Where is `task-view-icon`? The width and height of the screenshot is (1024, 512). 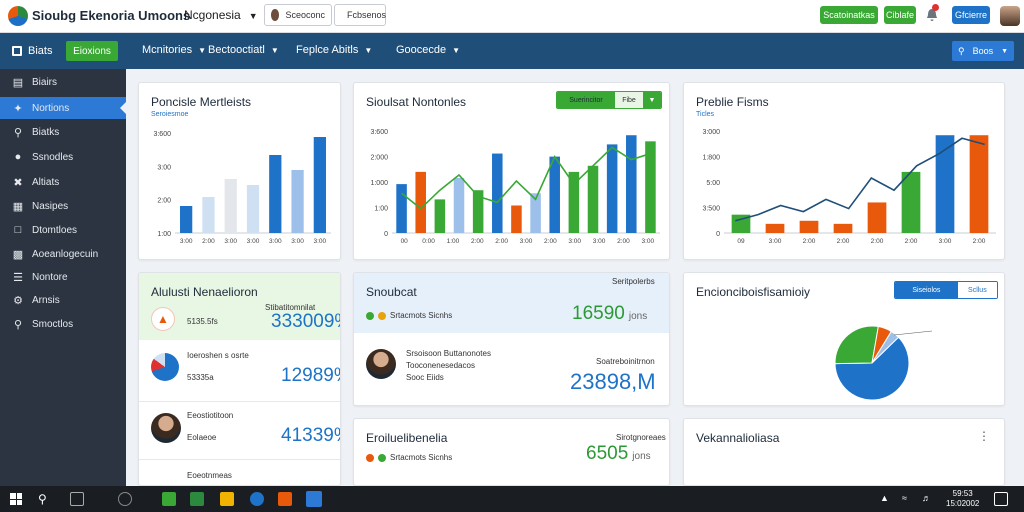 task-view-icon is located at coordinates (77, 499).